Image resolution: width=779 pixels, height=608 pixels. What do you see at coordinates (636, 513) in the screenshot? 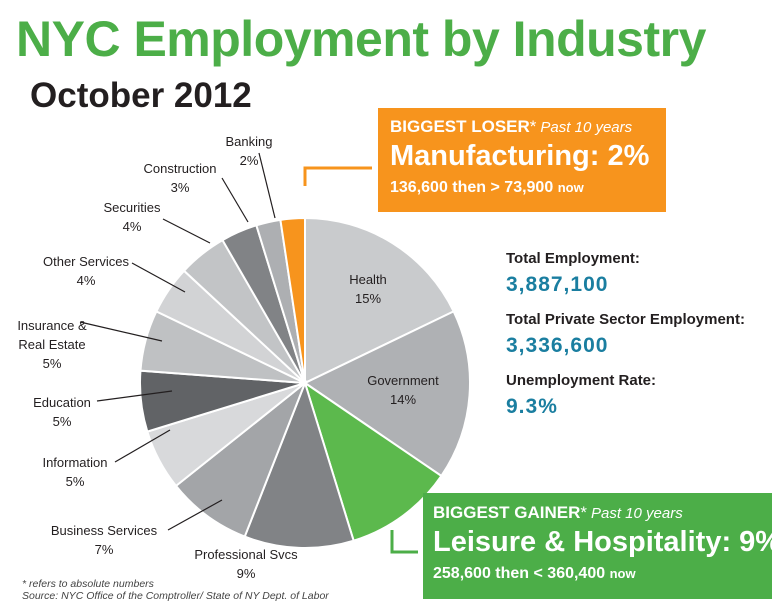
I see `gainer-note: Past 10 years` at bounding box center [636, 513].